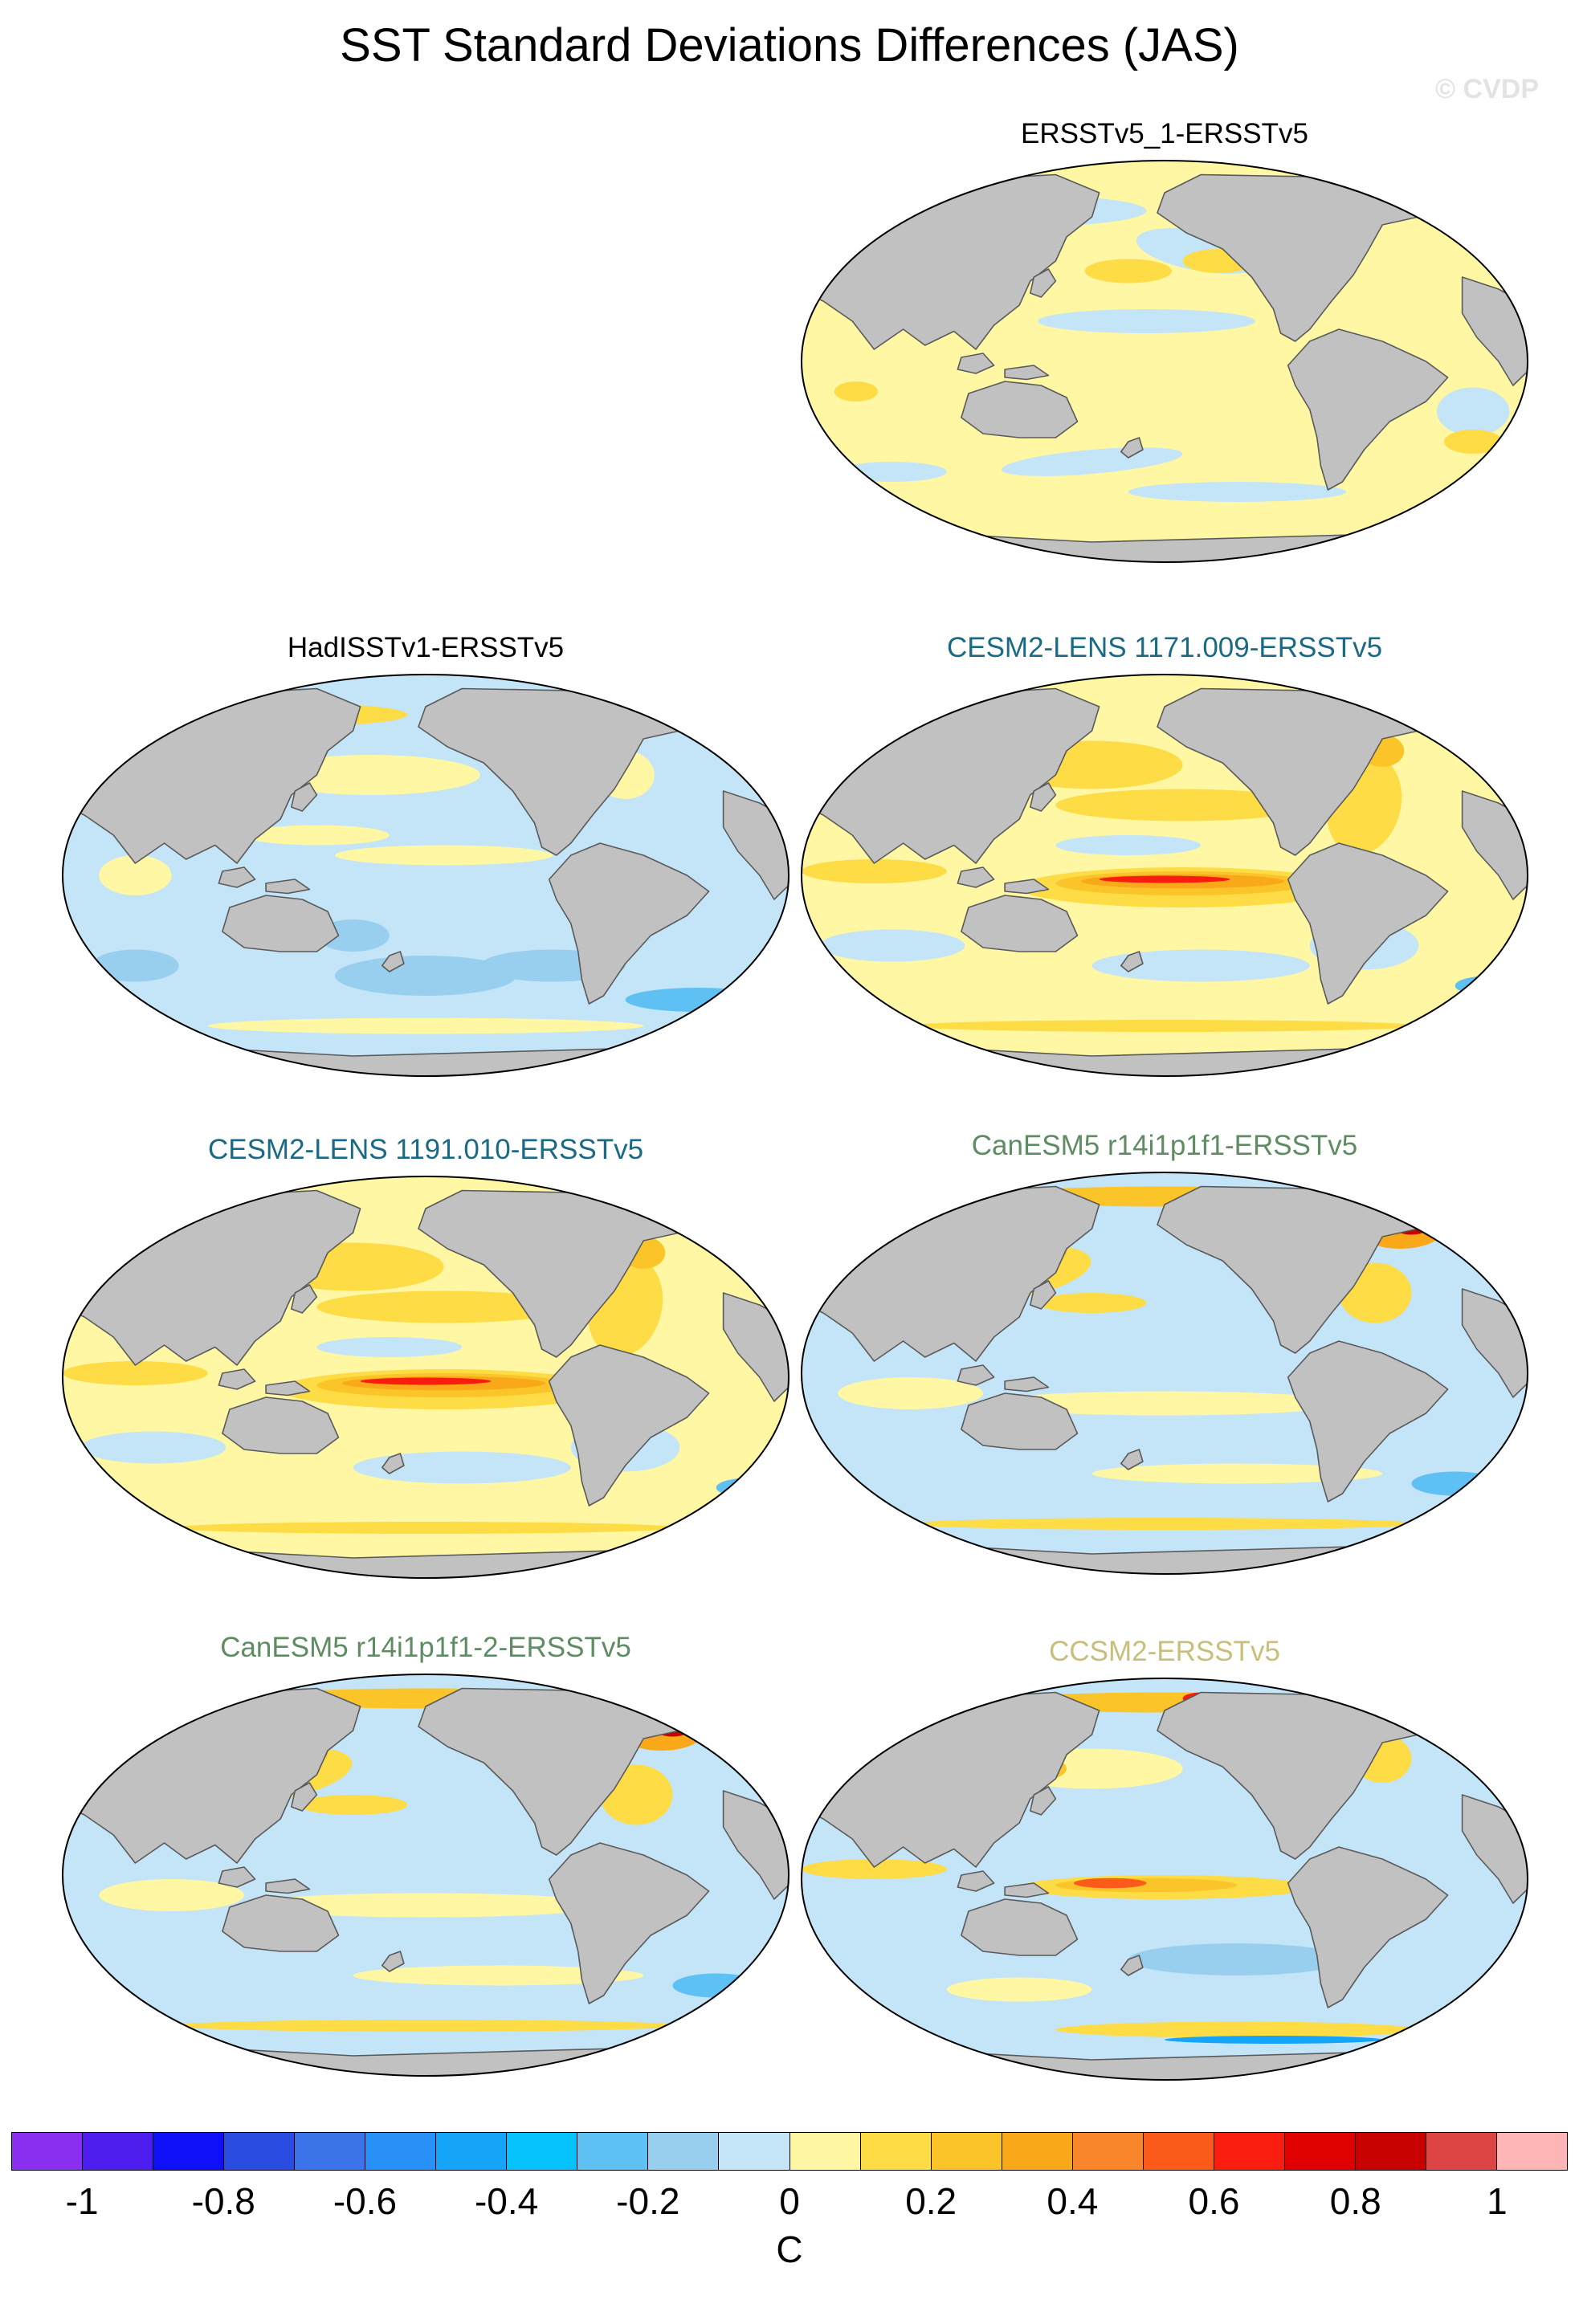  What do you see at coordinates (931, 2201) in the screenshot?
I see `colorbar-tick-label: 0.2` at bounding box center [931, 2201].